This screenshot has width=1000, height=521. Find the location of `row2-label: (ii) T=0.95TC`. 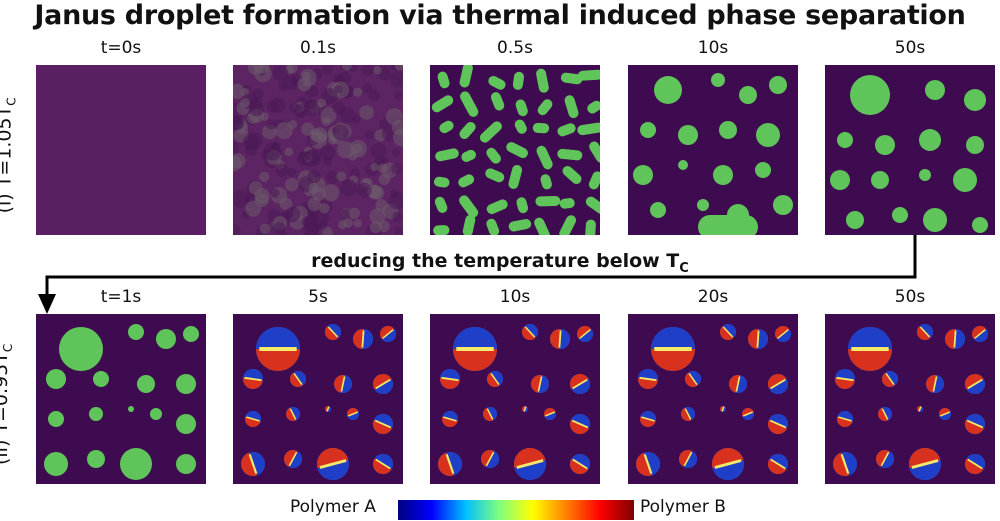

row2-label: (ii) T=0.95TC is located at coordinates (7, 404).